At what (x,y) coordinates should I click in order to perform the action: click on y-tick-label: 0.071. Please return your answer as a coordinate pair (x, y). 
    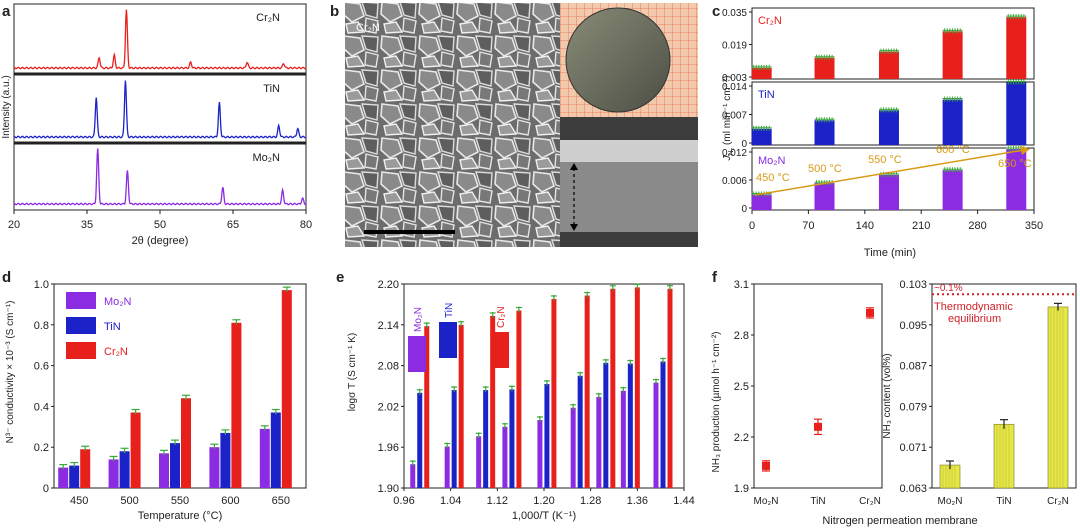
    Looking at the image, I should click on (913, 448).